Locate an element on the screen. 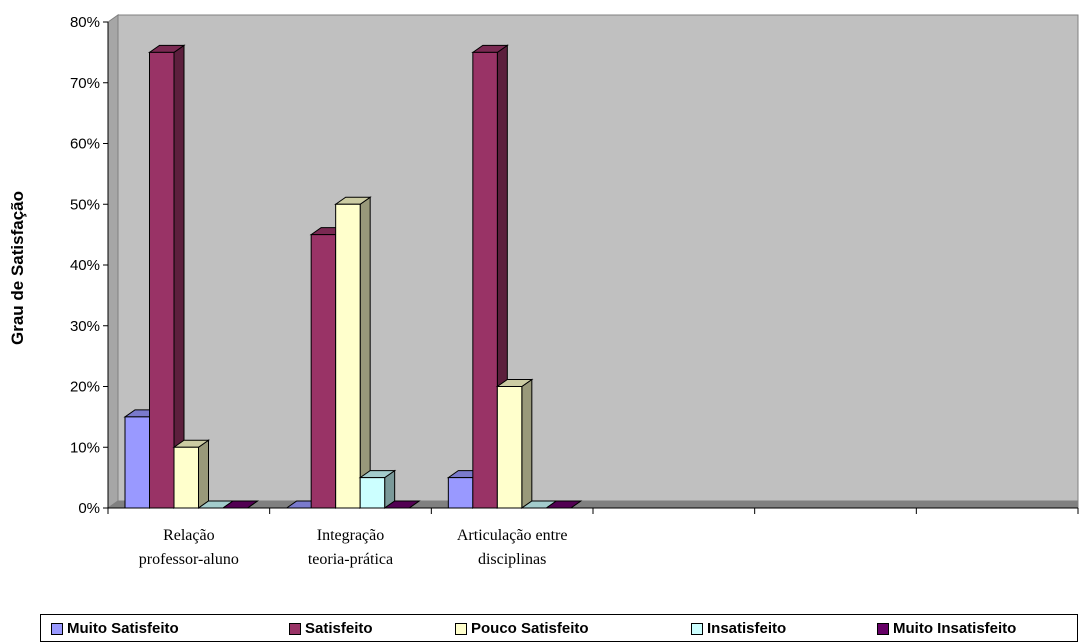 The image size is (1079, 643). legend-label: Insatisfeito is located at coordinates (747, 628).